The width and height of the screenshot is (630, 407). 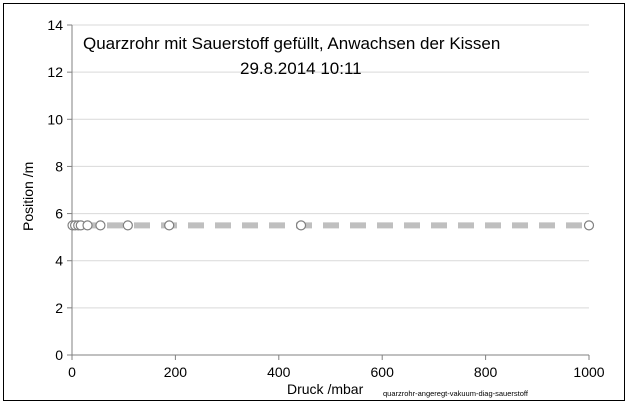 I want to click on y-tick-label: 4, so click(x=59, y=261).